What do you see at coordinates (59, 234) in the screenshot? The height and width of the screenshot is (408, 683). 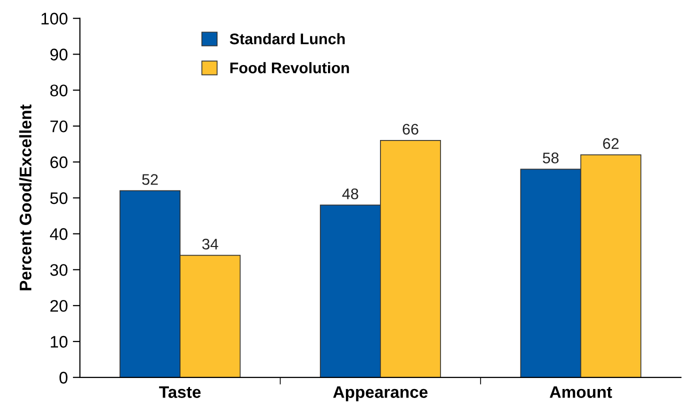 I see `y-tick-label: 40` at bounding box center [59, 234].